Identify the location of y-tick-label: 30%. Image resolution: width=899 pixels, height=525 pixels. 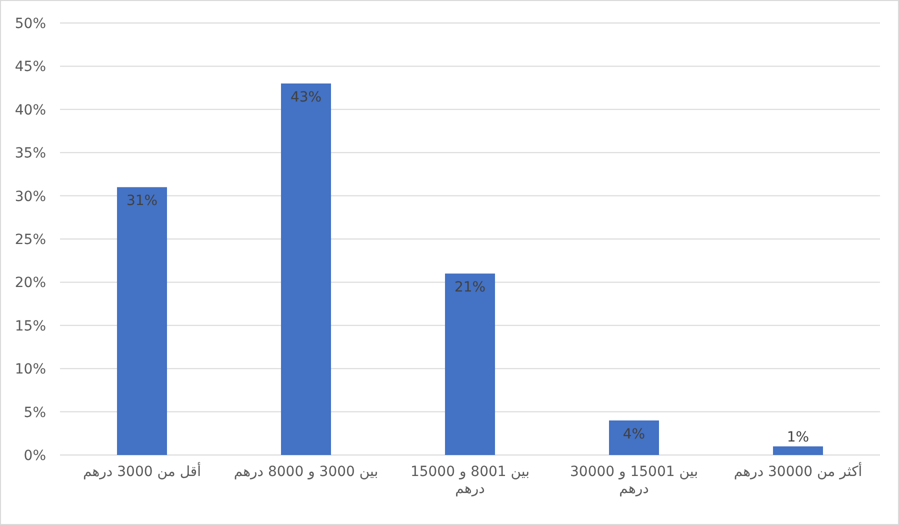
(30, 196).